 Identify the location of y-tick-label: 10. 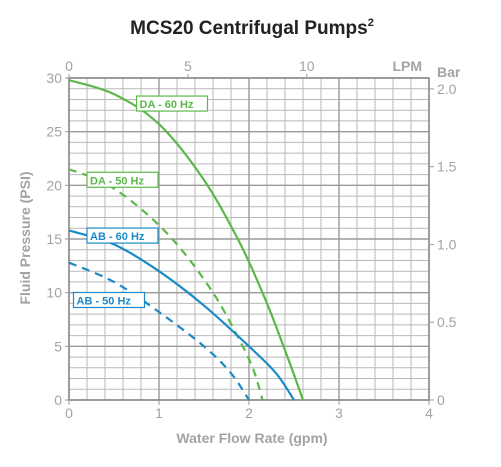
(54, 293).